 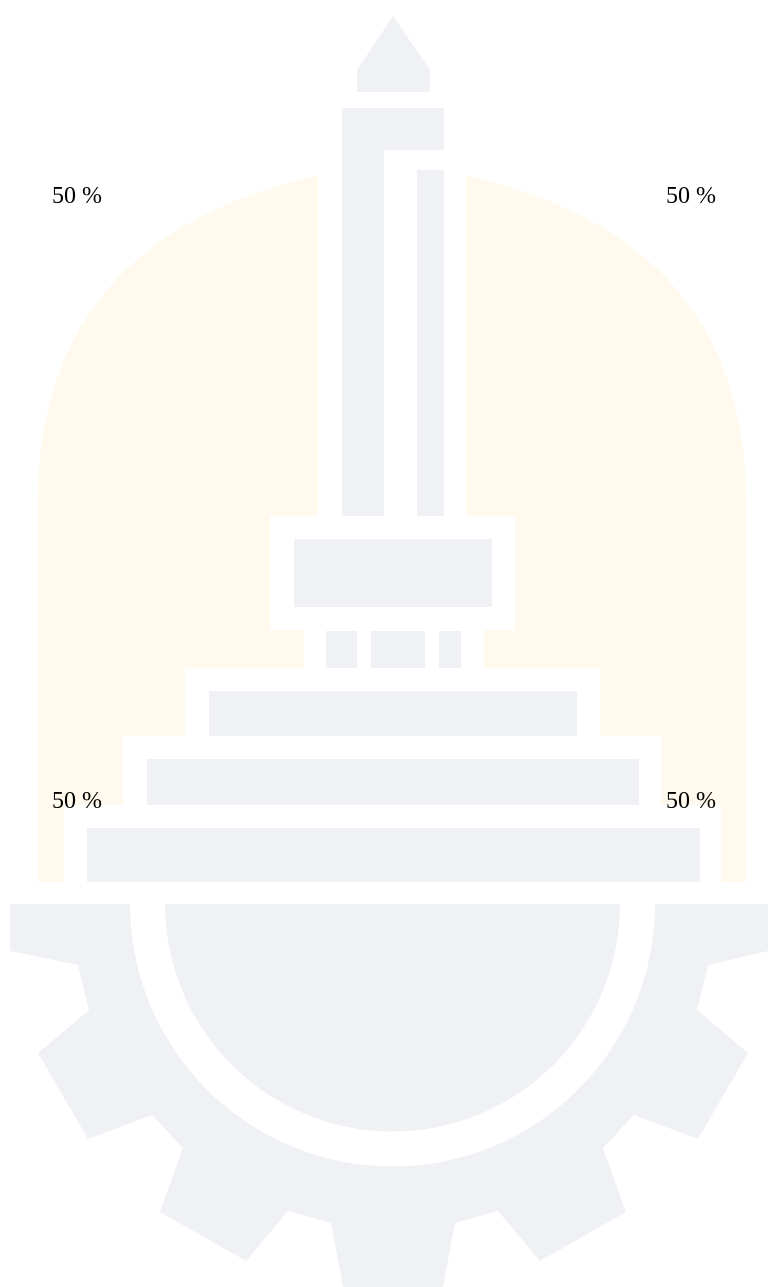 What do you see at coordinates (393, 54) in the screenshot?
I see `monument-tip` at bounding box center [393, 54].